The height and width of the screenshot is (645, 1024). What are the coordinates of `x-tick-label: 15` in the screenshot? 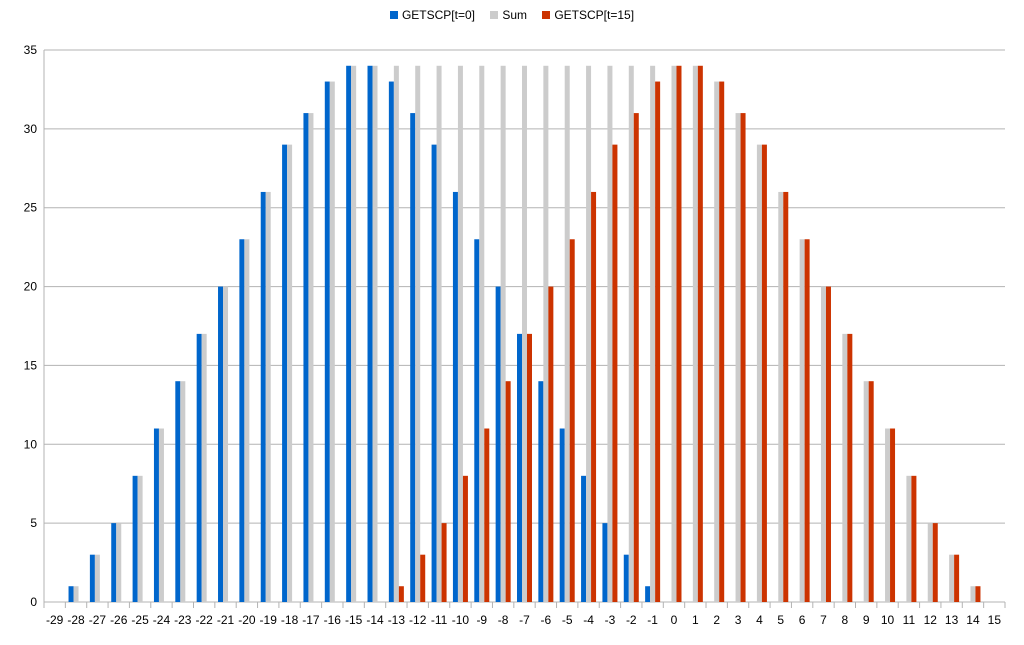 It's located at (995, 620).